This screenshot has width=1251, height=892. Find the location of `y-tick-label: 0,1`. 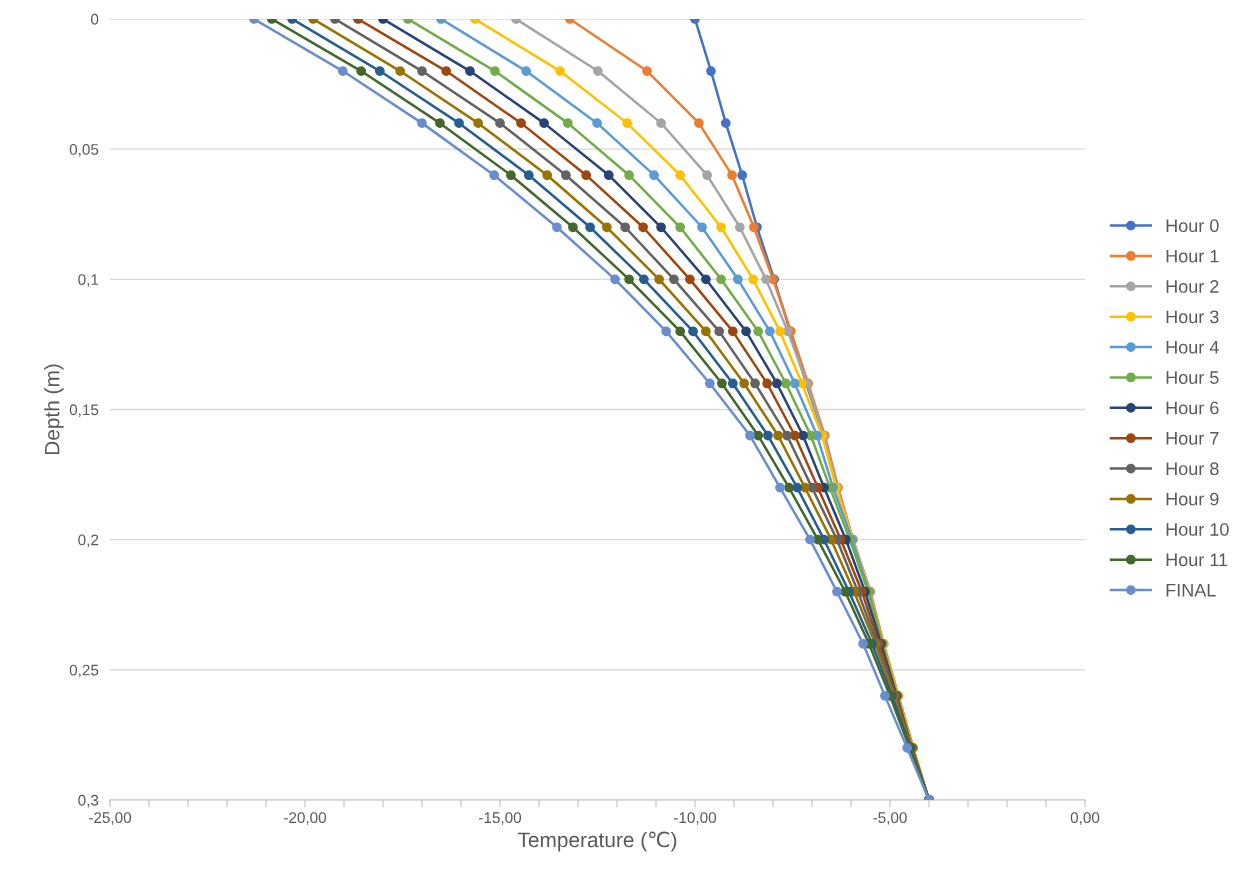

y-tick-label: 0,1 is located at coordinates (88, 280).